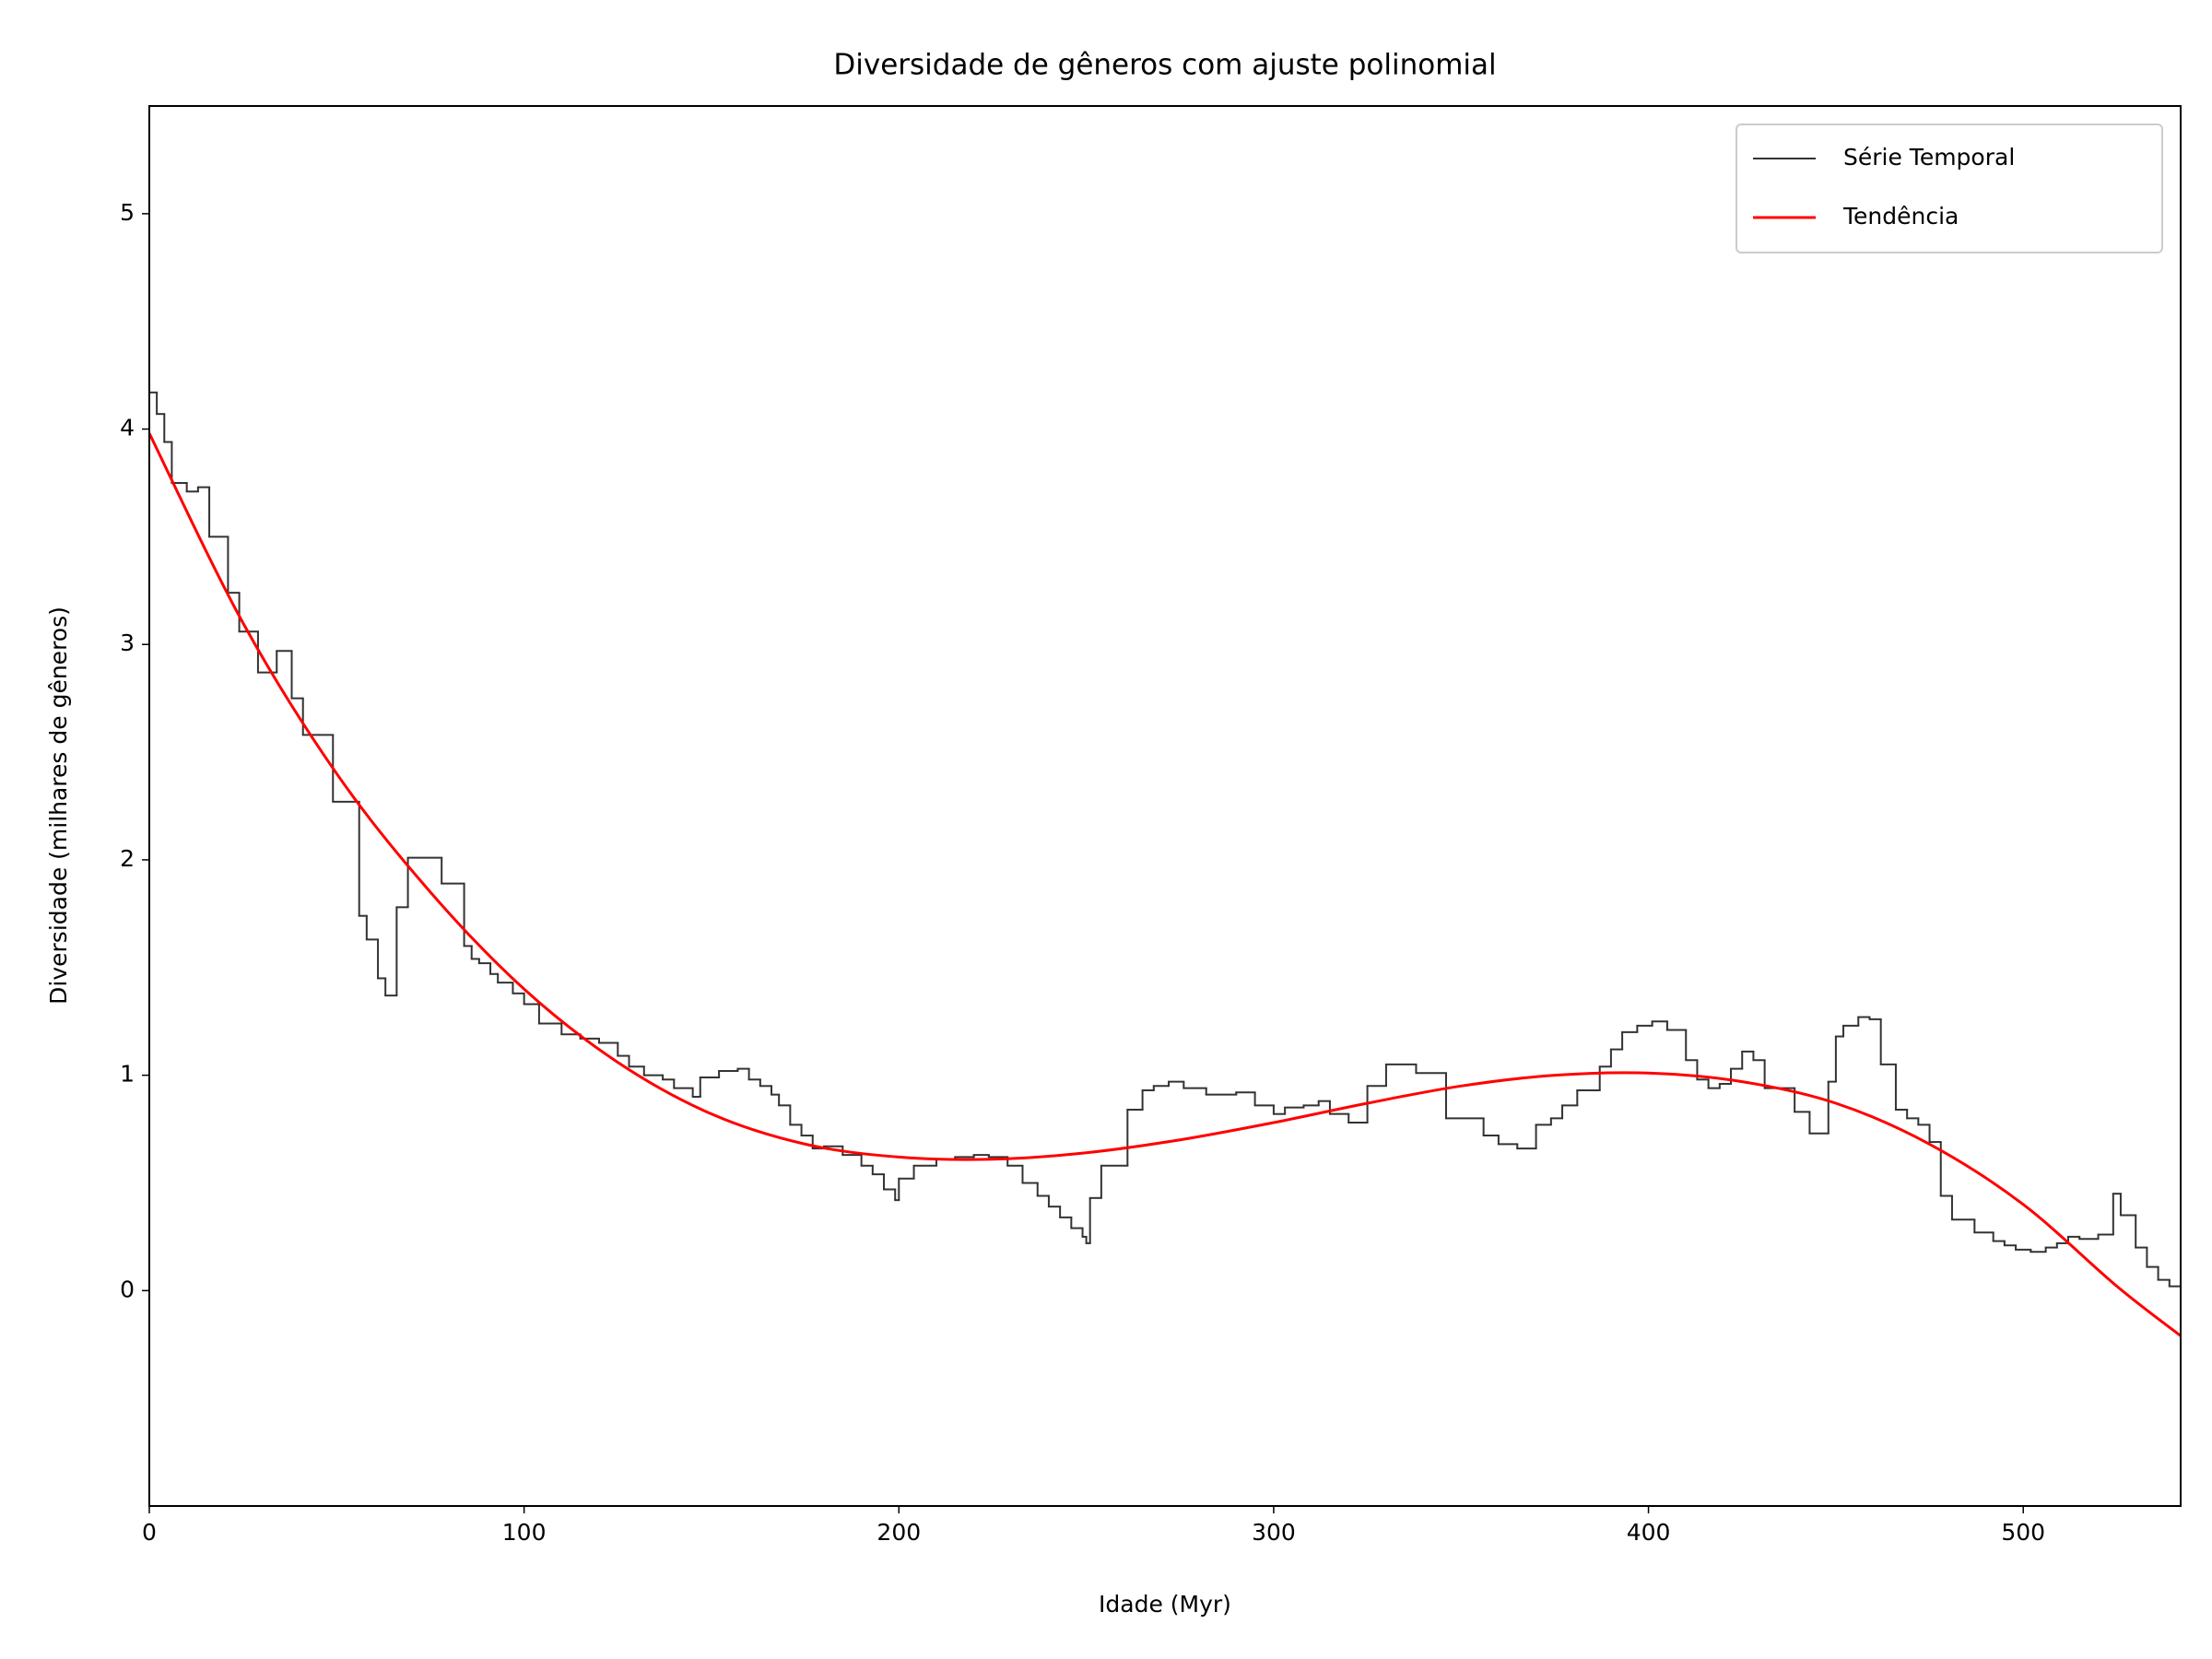 Image resolution: width=2212 pixels, height=1659 pixels. I want to click on y-tick-label: 4, so click(127, 428).